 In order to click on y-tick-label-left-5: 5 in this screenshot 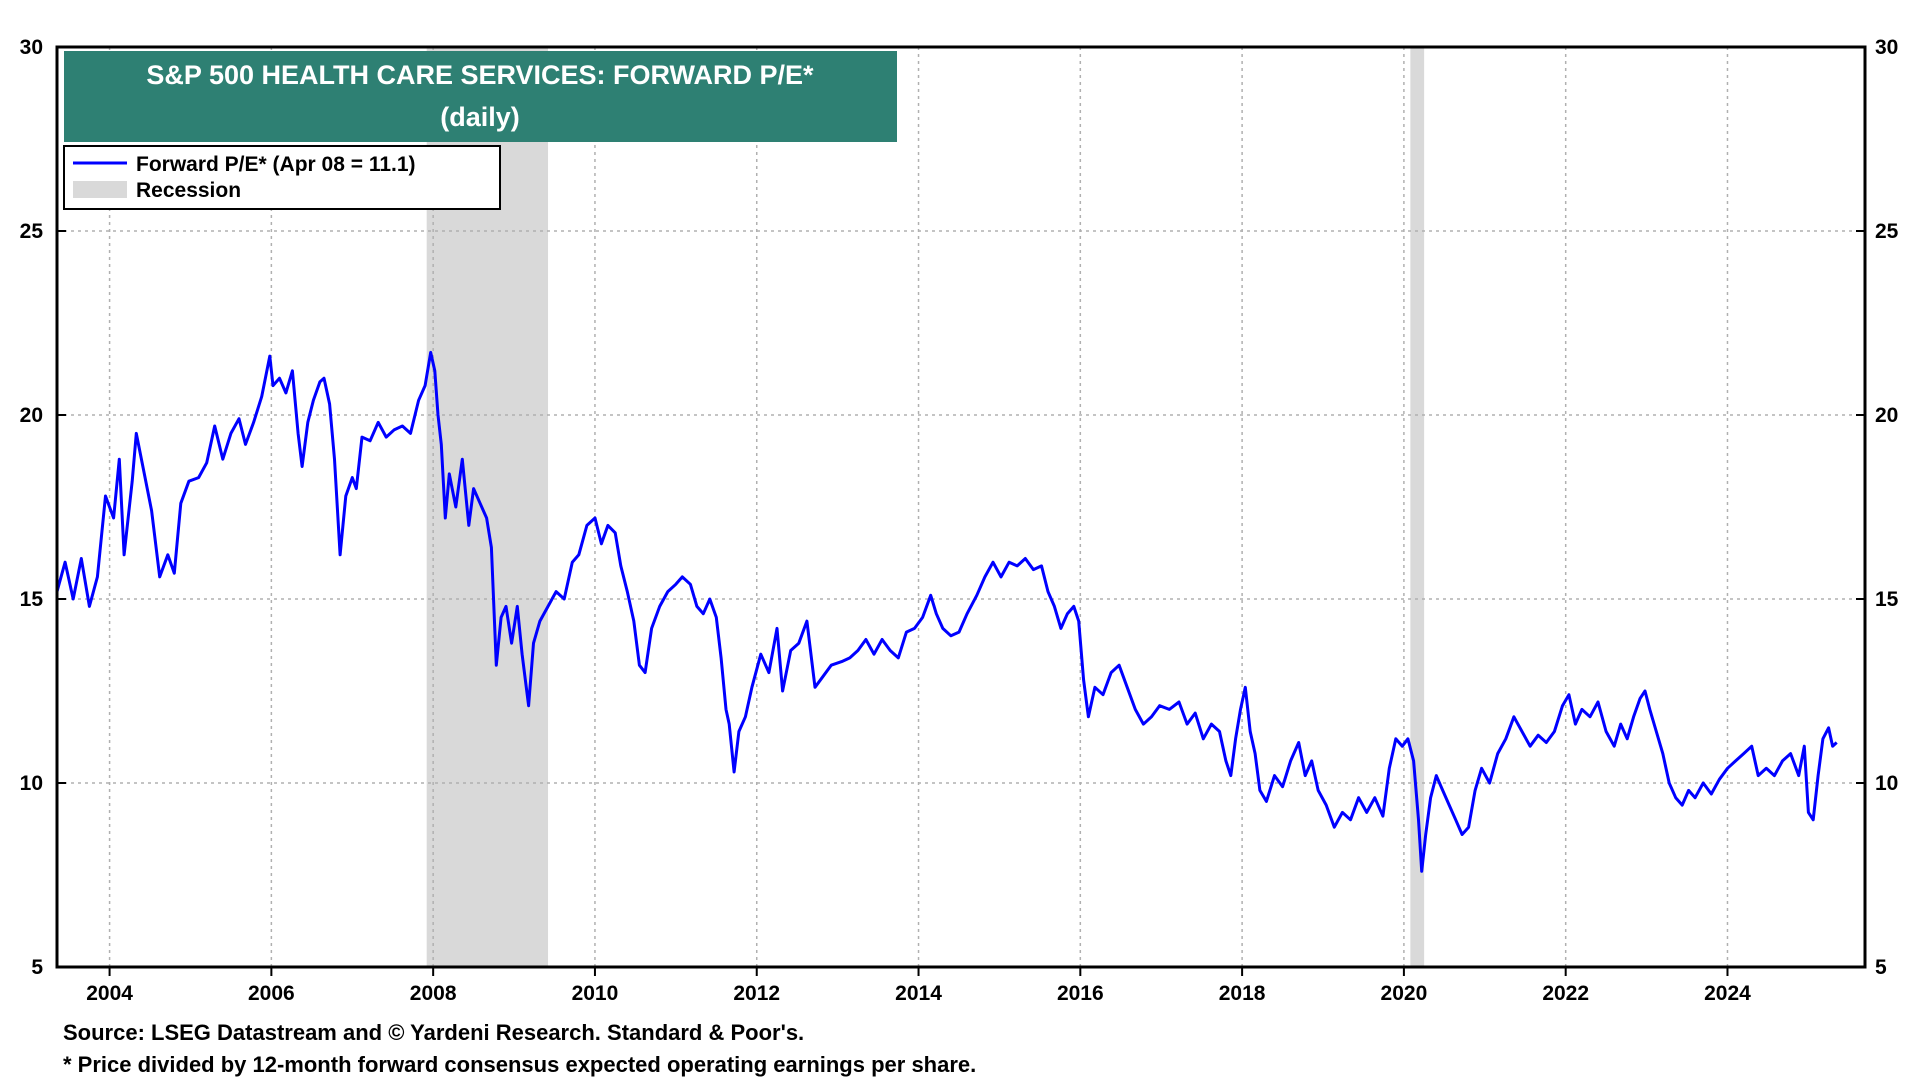, I will do `click(37, 967)`.